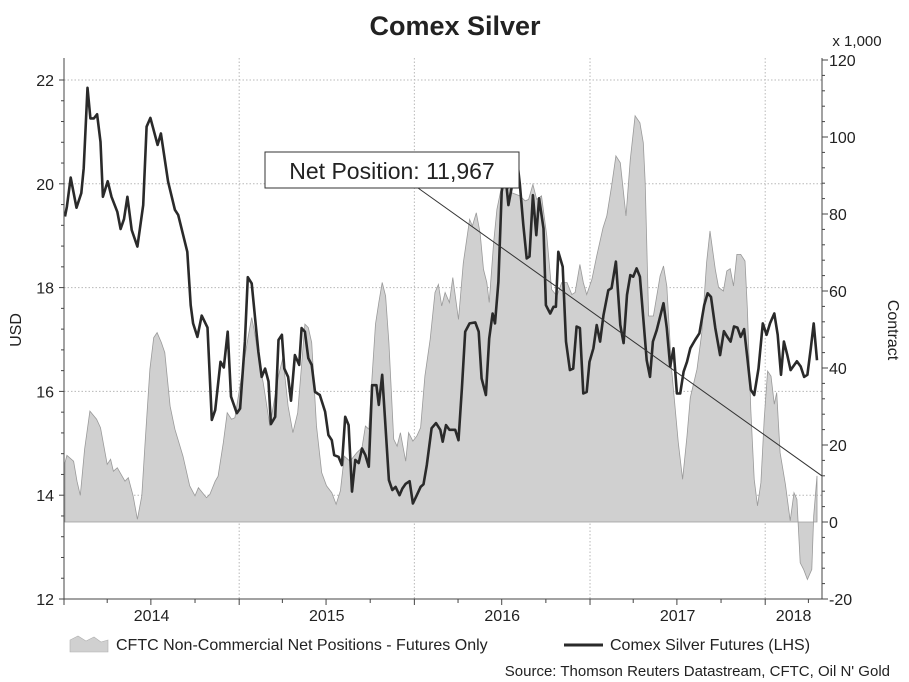  Describe the element at coordinates (45, 81) in the screenshot. I see `left-tick-label: 22` at that location.